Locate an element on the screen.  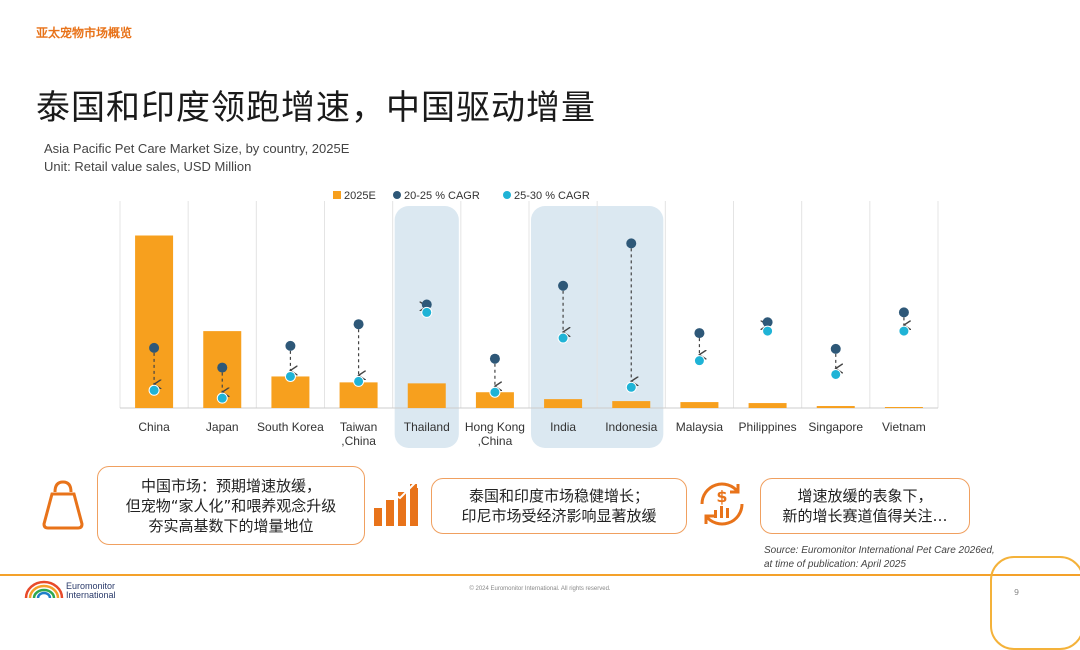
x-tick-label: Thailand is located at coordinates (427, 427).